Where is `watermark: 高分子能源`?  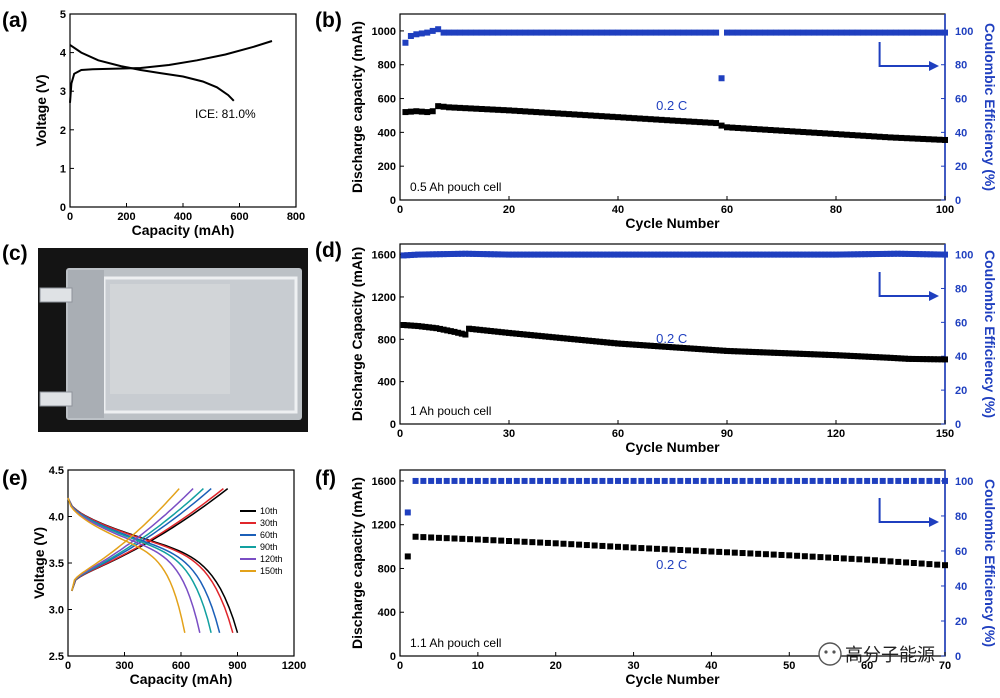
watermark: 高分子能源 is located at coordinates (876, 654).